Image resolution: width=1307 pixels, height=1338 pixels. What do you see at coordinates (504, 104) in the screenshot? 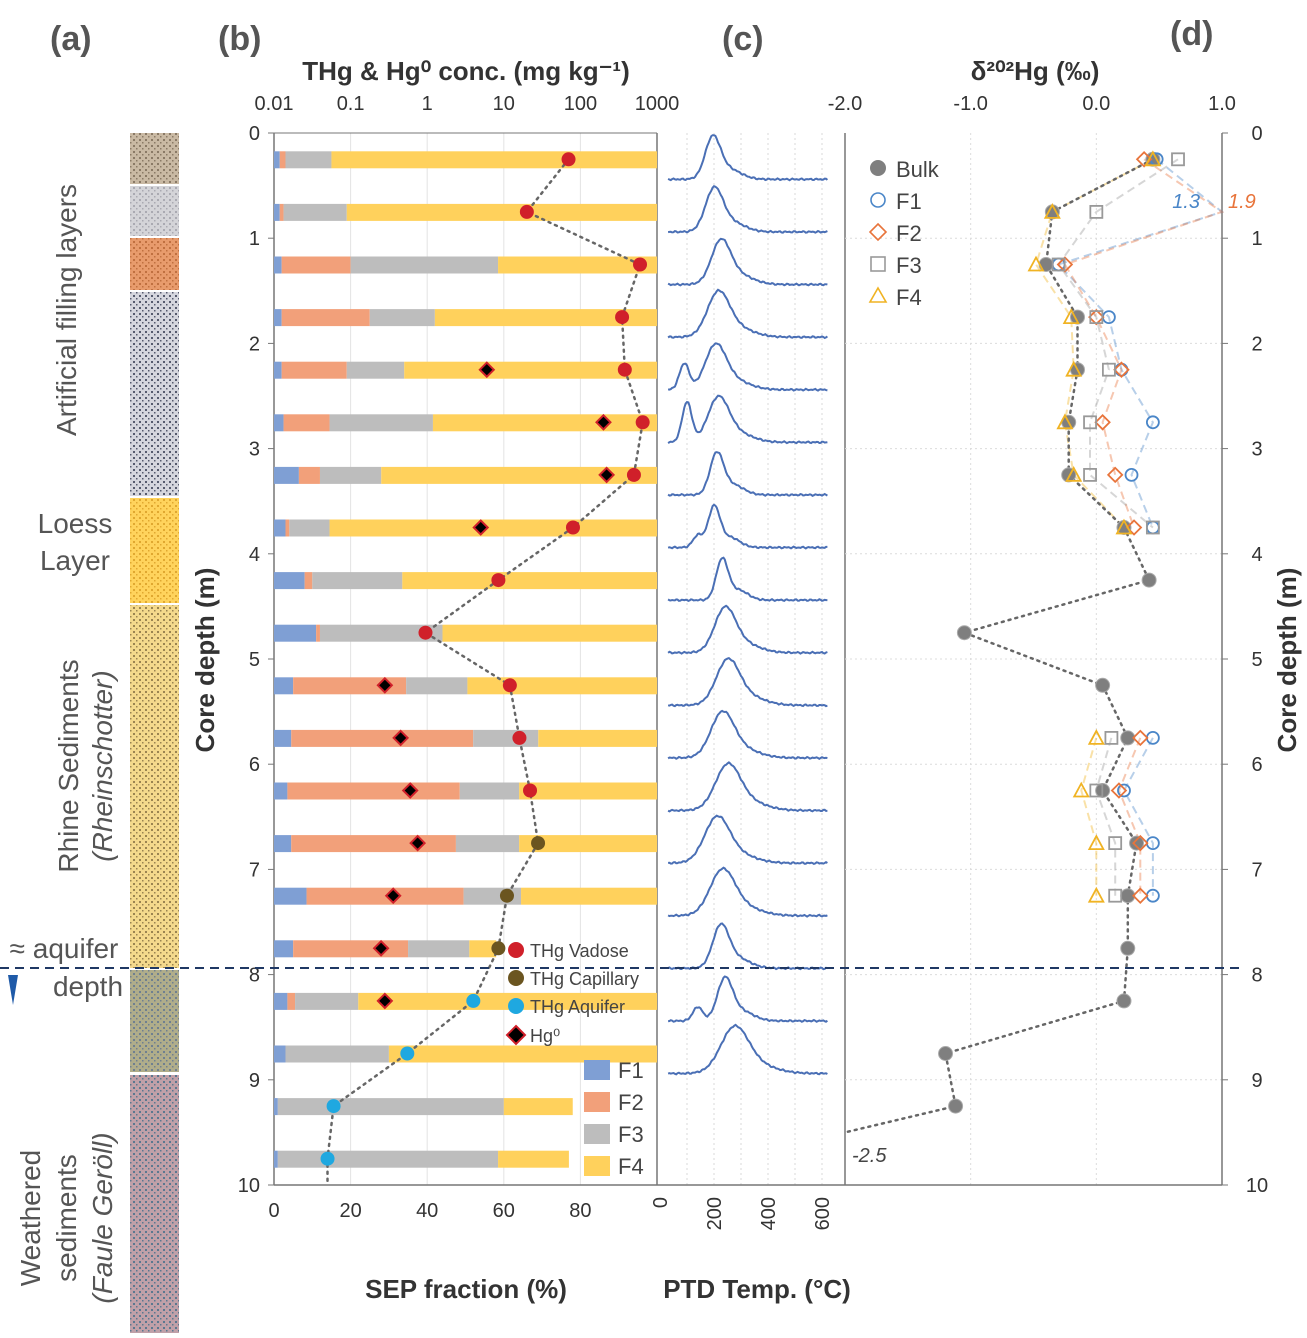
I see `conc-tick: 10` at bounding box center [504, 104].